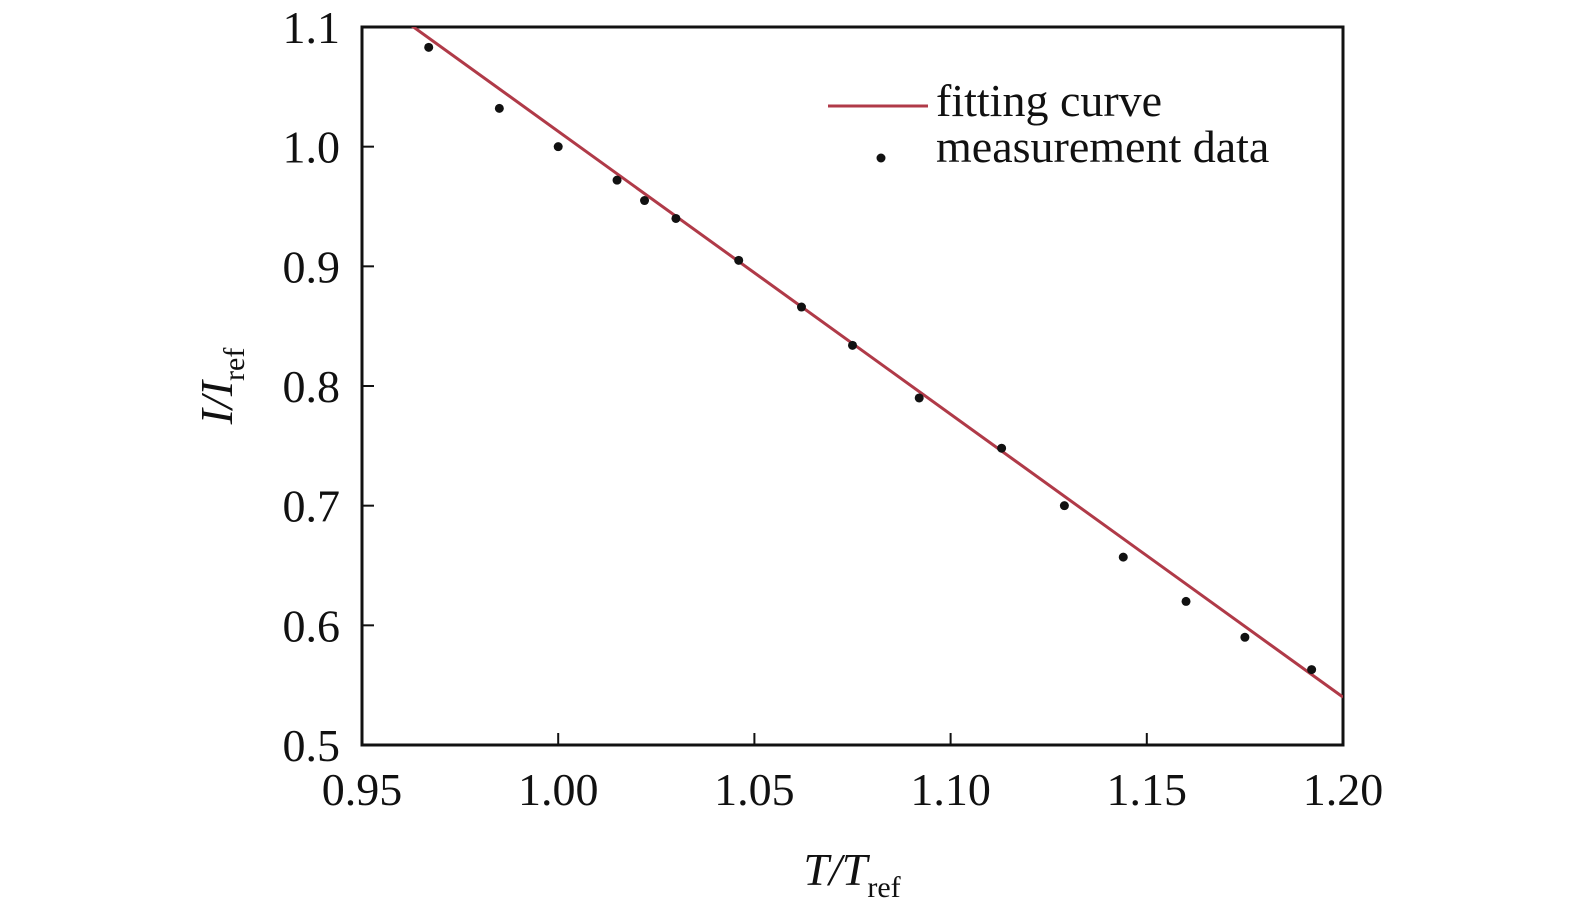 This screenshot has width=1575, height=918. I want to click on legend-dot-swatch, so click(881, 158).